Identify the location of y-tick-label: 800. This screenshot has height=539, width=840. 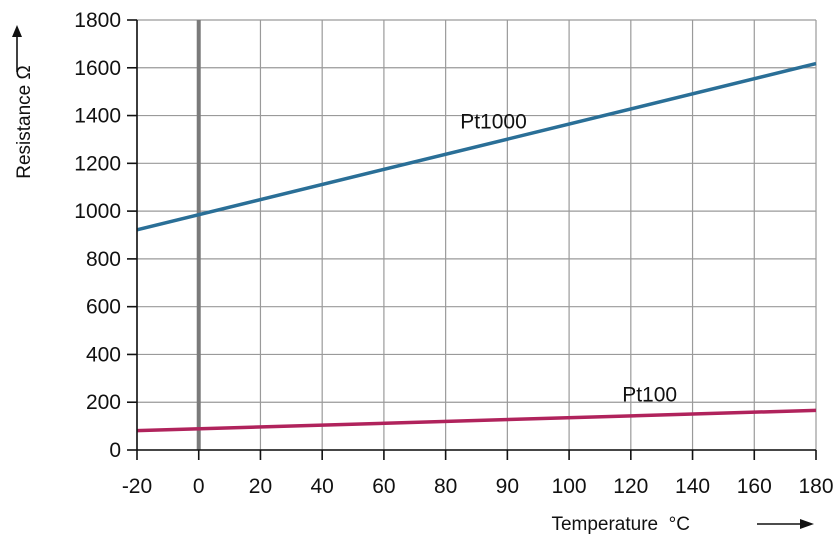
(103, 259).